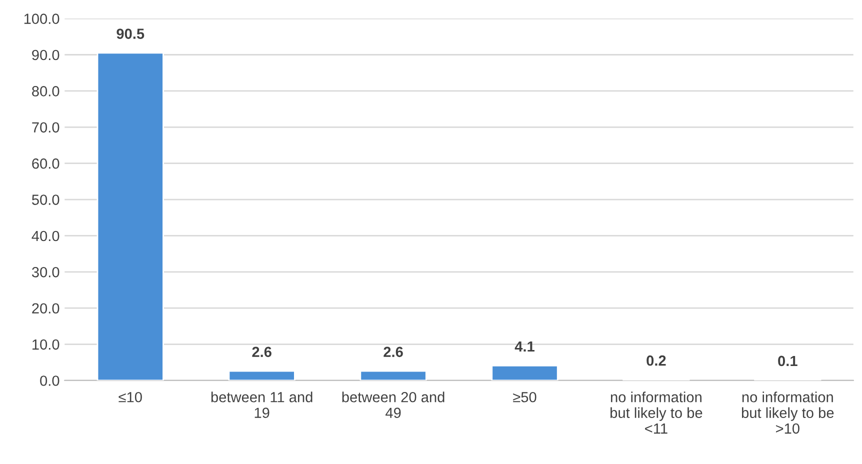  I want to click on x-tick-label: ≤10, so click(130, 397).